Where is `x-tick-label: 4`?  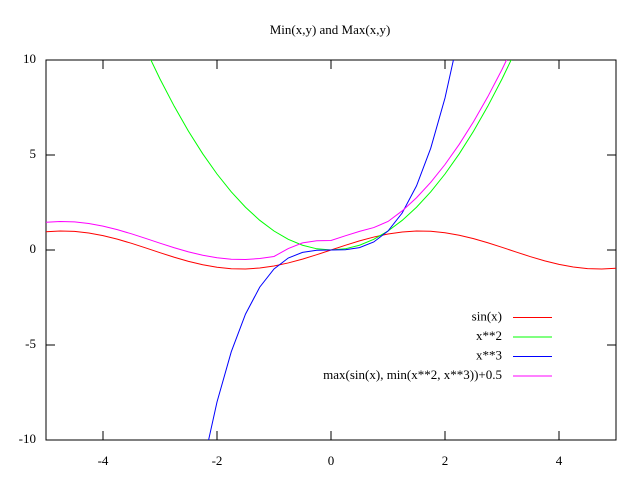
x-tick-label: 4 is located at coordinates (559, 460).